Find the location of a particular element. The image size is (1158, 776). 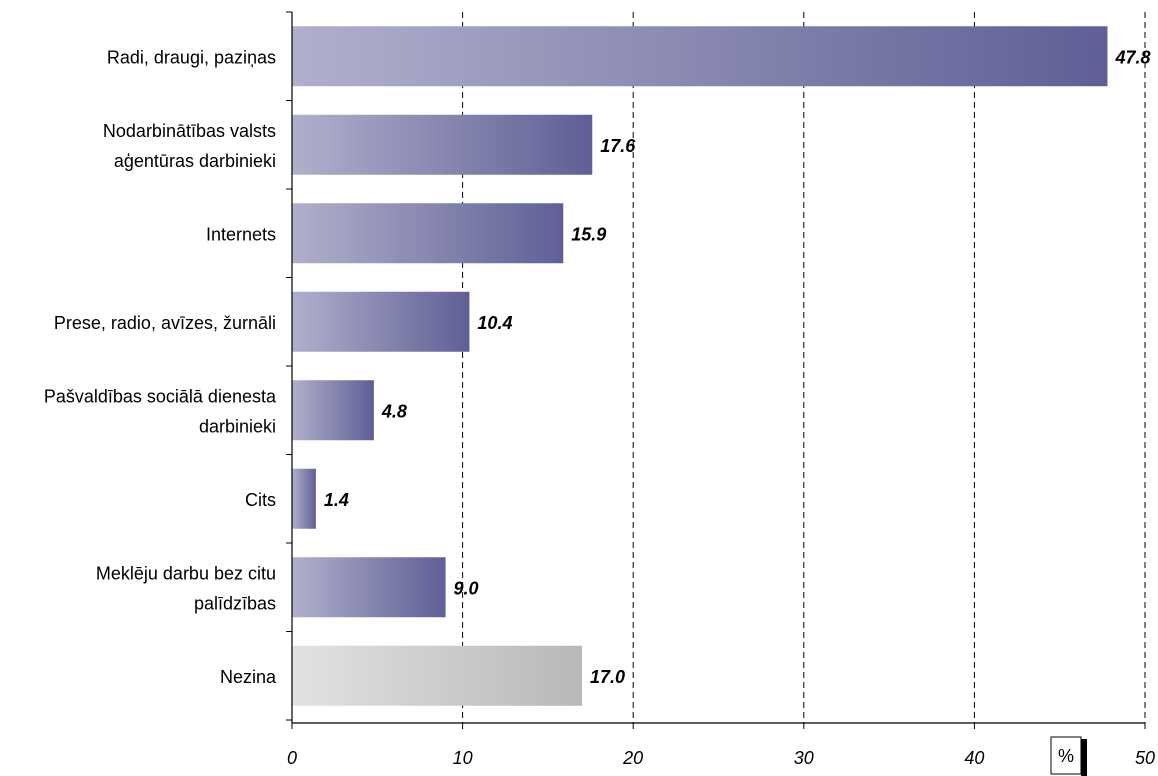

unit-label-frame is located at coordinates (1066, 755).